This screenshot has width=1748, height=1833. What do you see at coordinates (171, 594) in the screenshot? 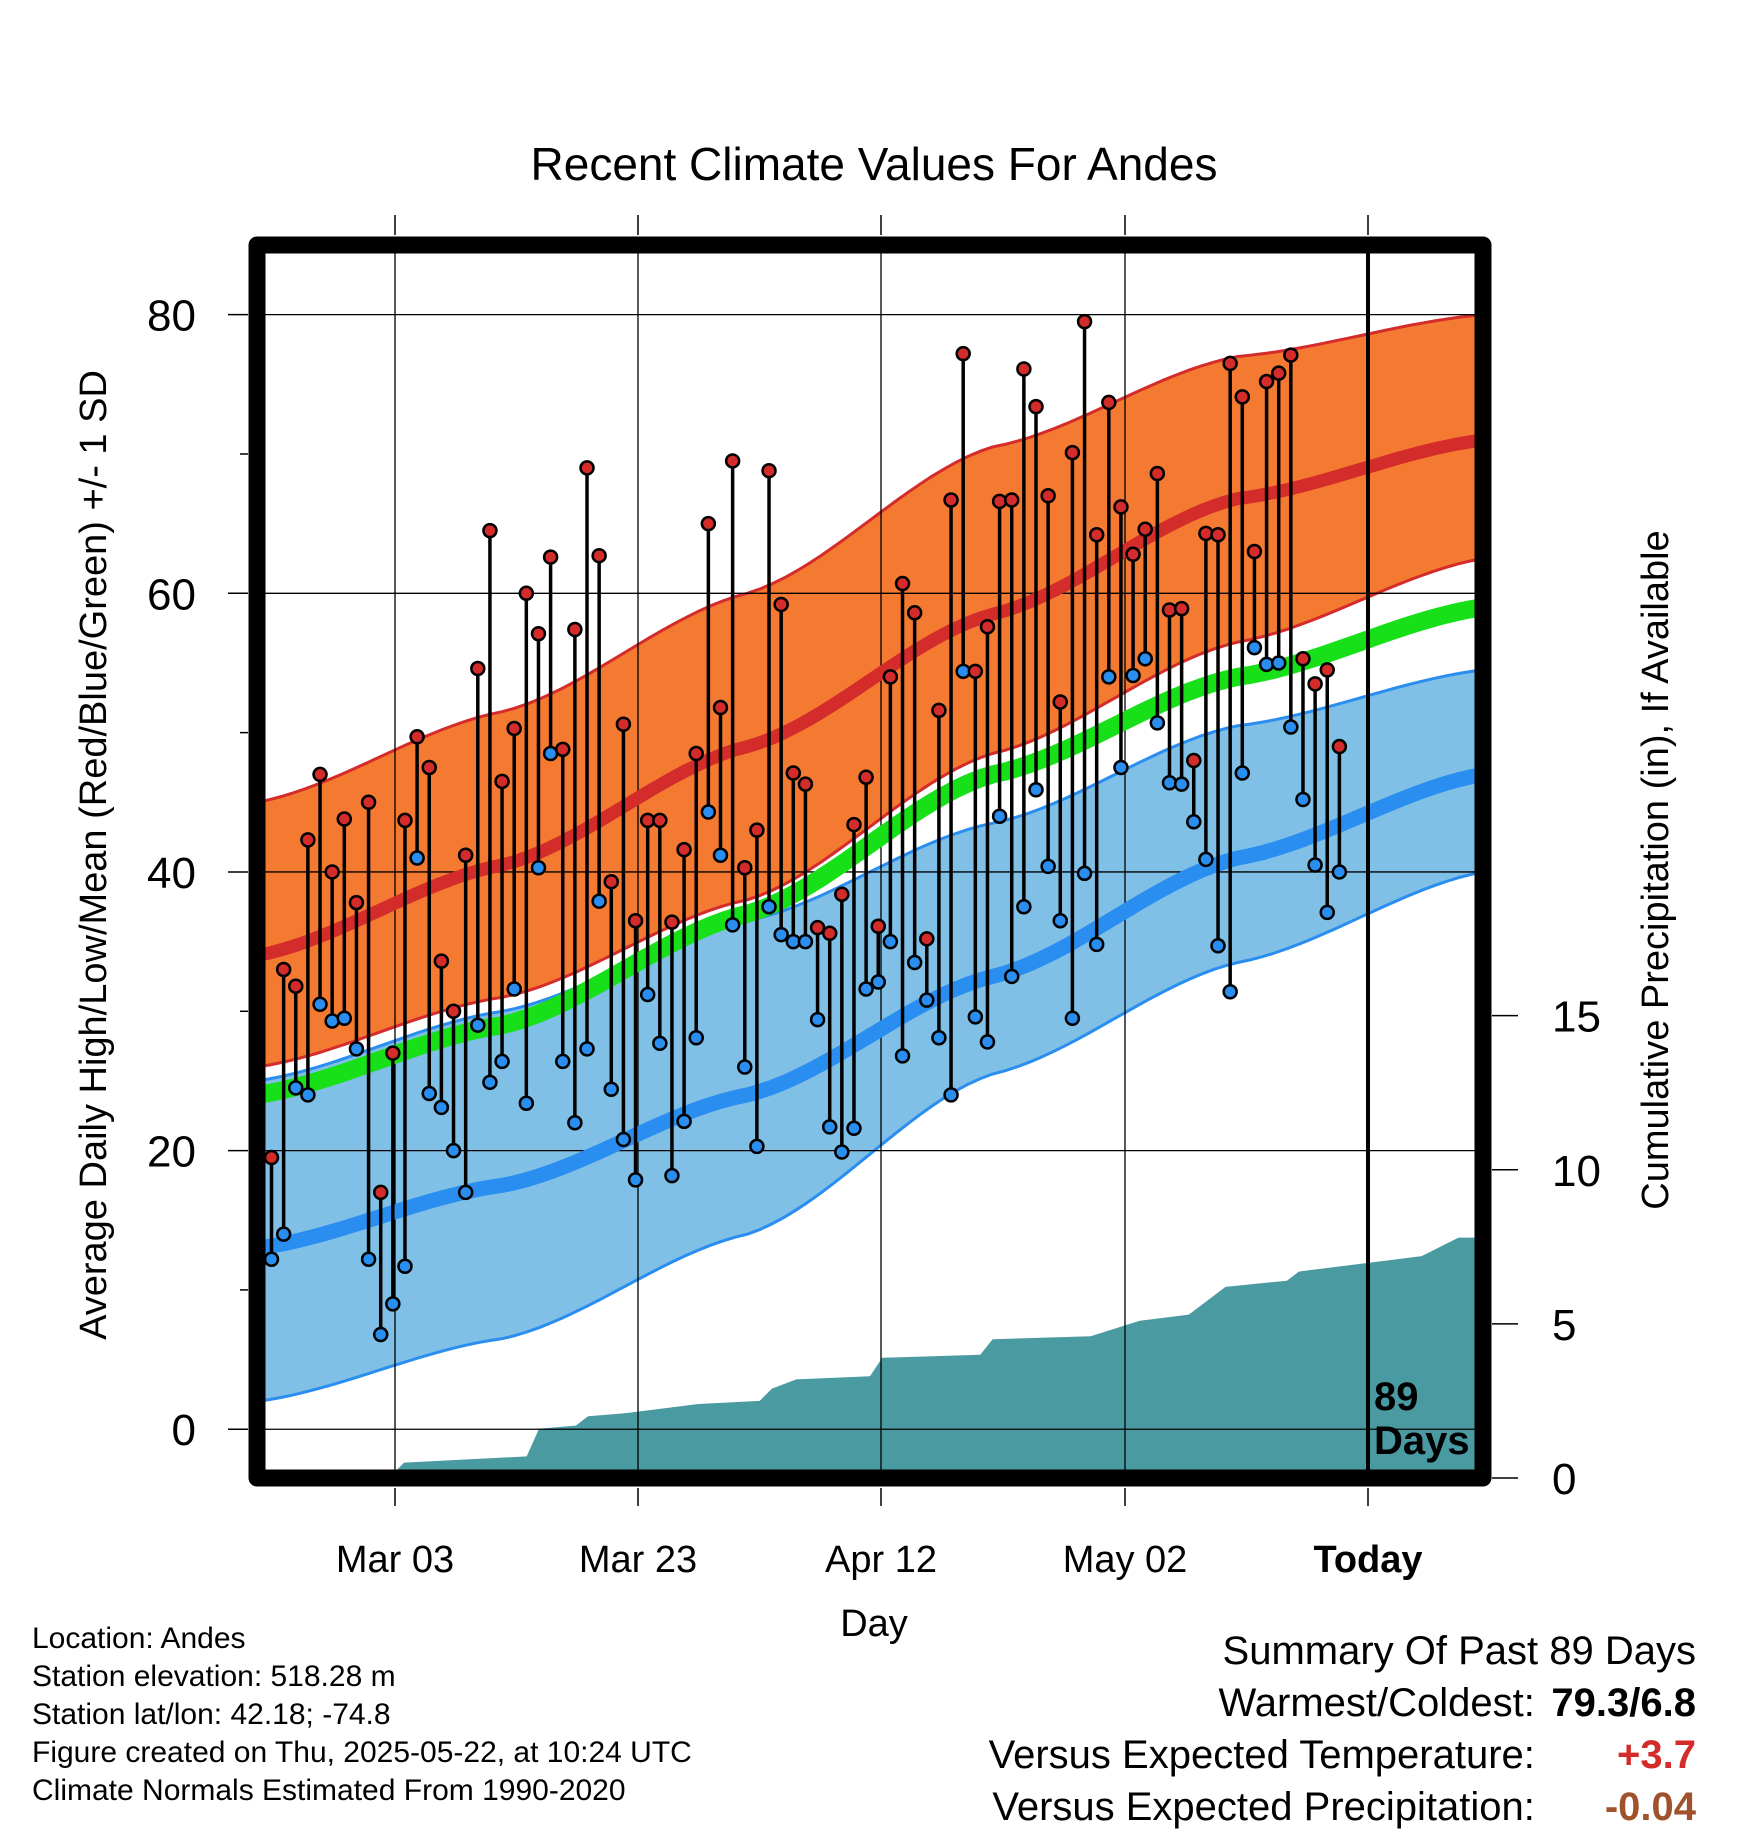
I see `y-tick-label: 60` at bounding box center [171, 594].